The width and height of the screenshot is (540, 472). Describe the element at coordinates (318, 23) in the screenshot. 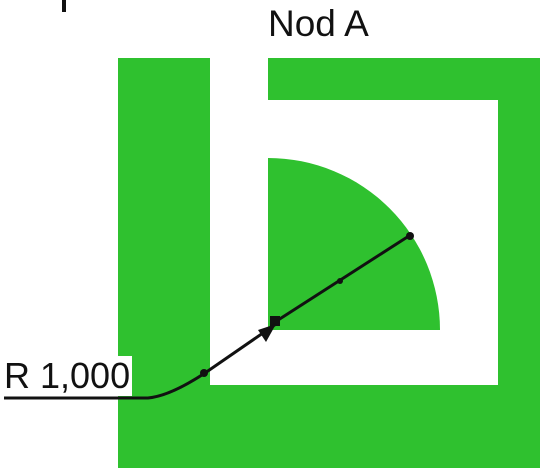

I see `diagram-title: Nod A` at that location.